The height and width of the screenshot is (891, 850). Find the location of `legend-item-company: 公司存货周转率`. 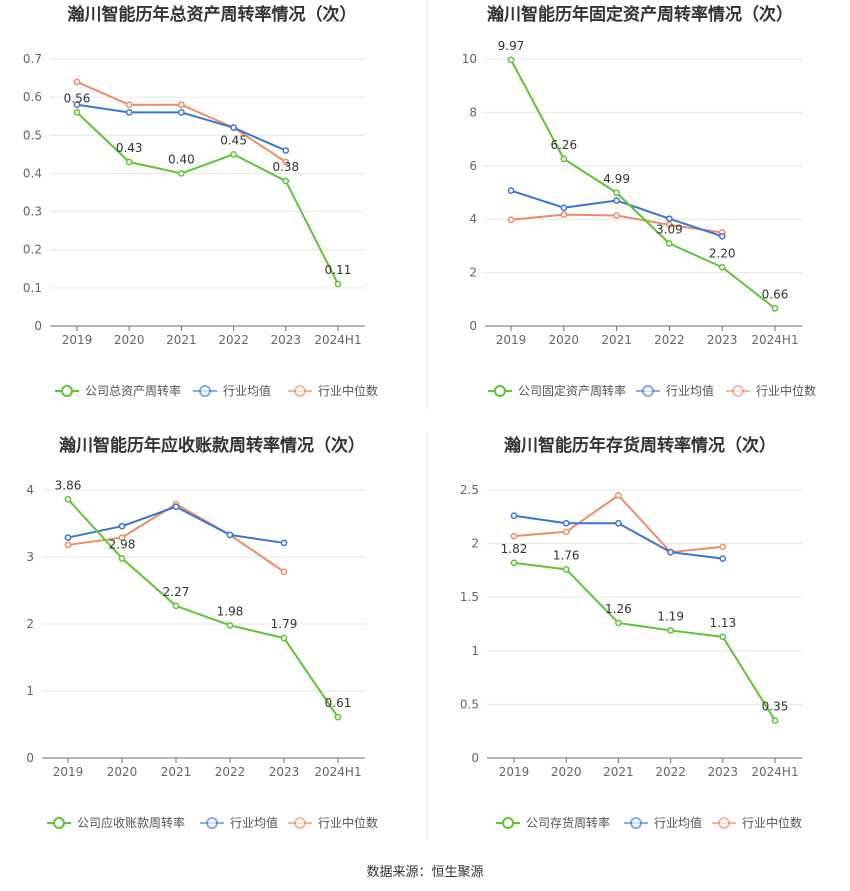

legend-item-company: 公司存货周转率 is located at coordinates (553, 822).